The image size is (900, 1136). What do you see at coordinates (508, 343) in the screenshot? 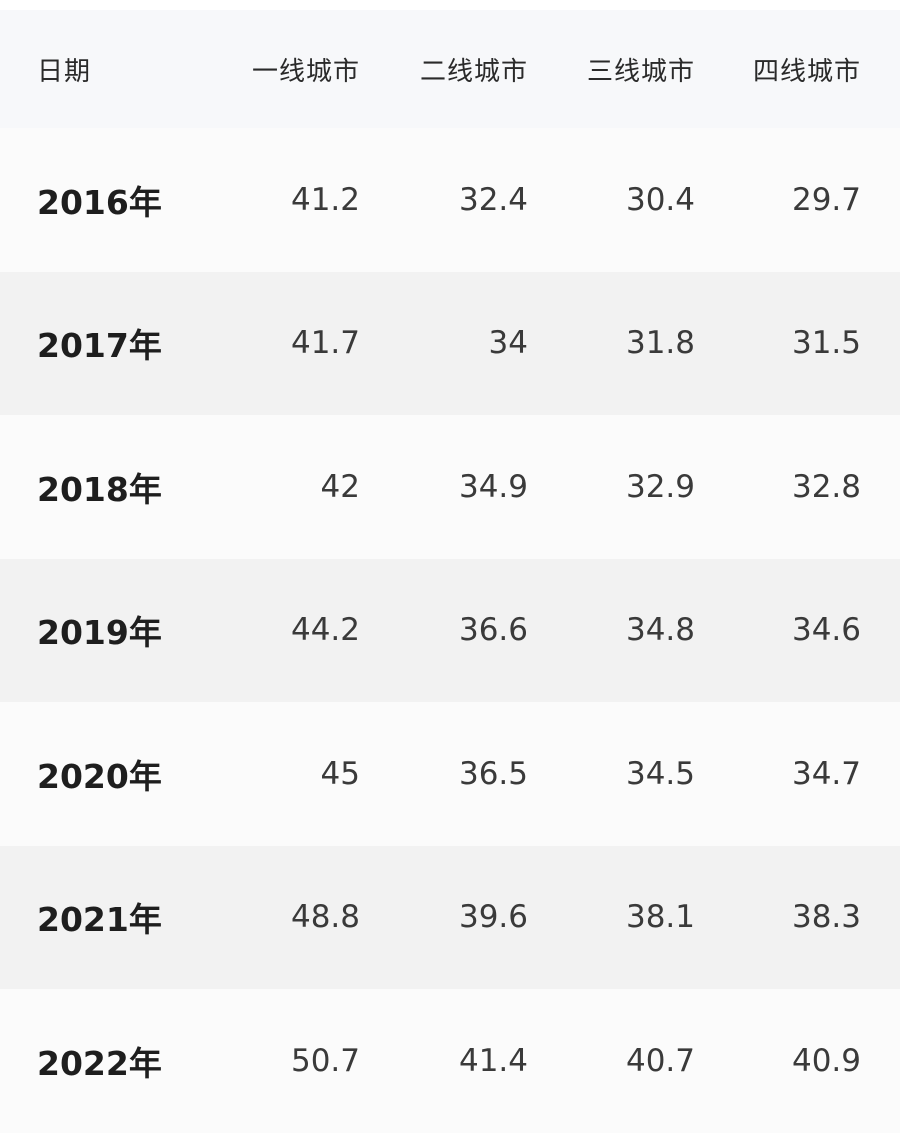
I see `row-tier2-value: 34` at bounding box center [508, 343].